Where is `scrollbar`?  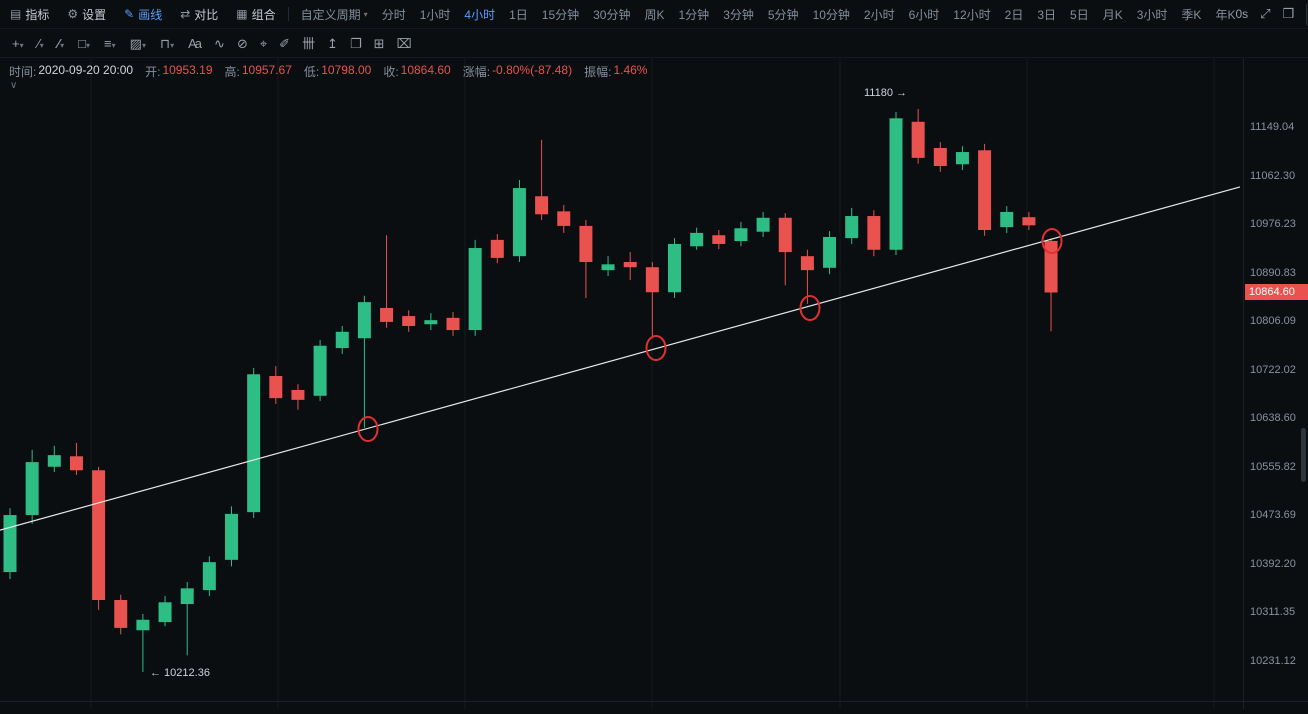 scrollbar is located at coordinates (1303, 455).